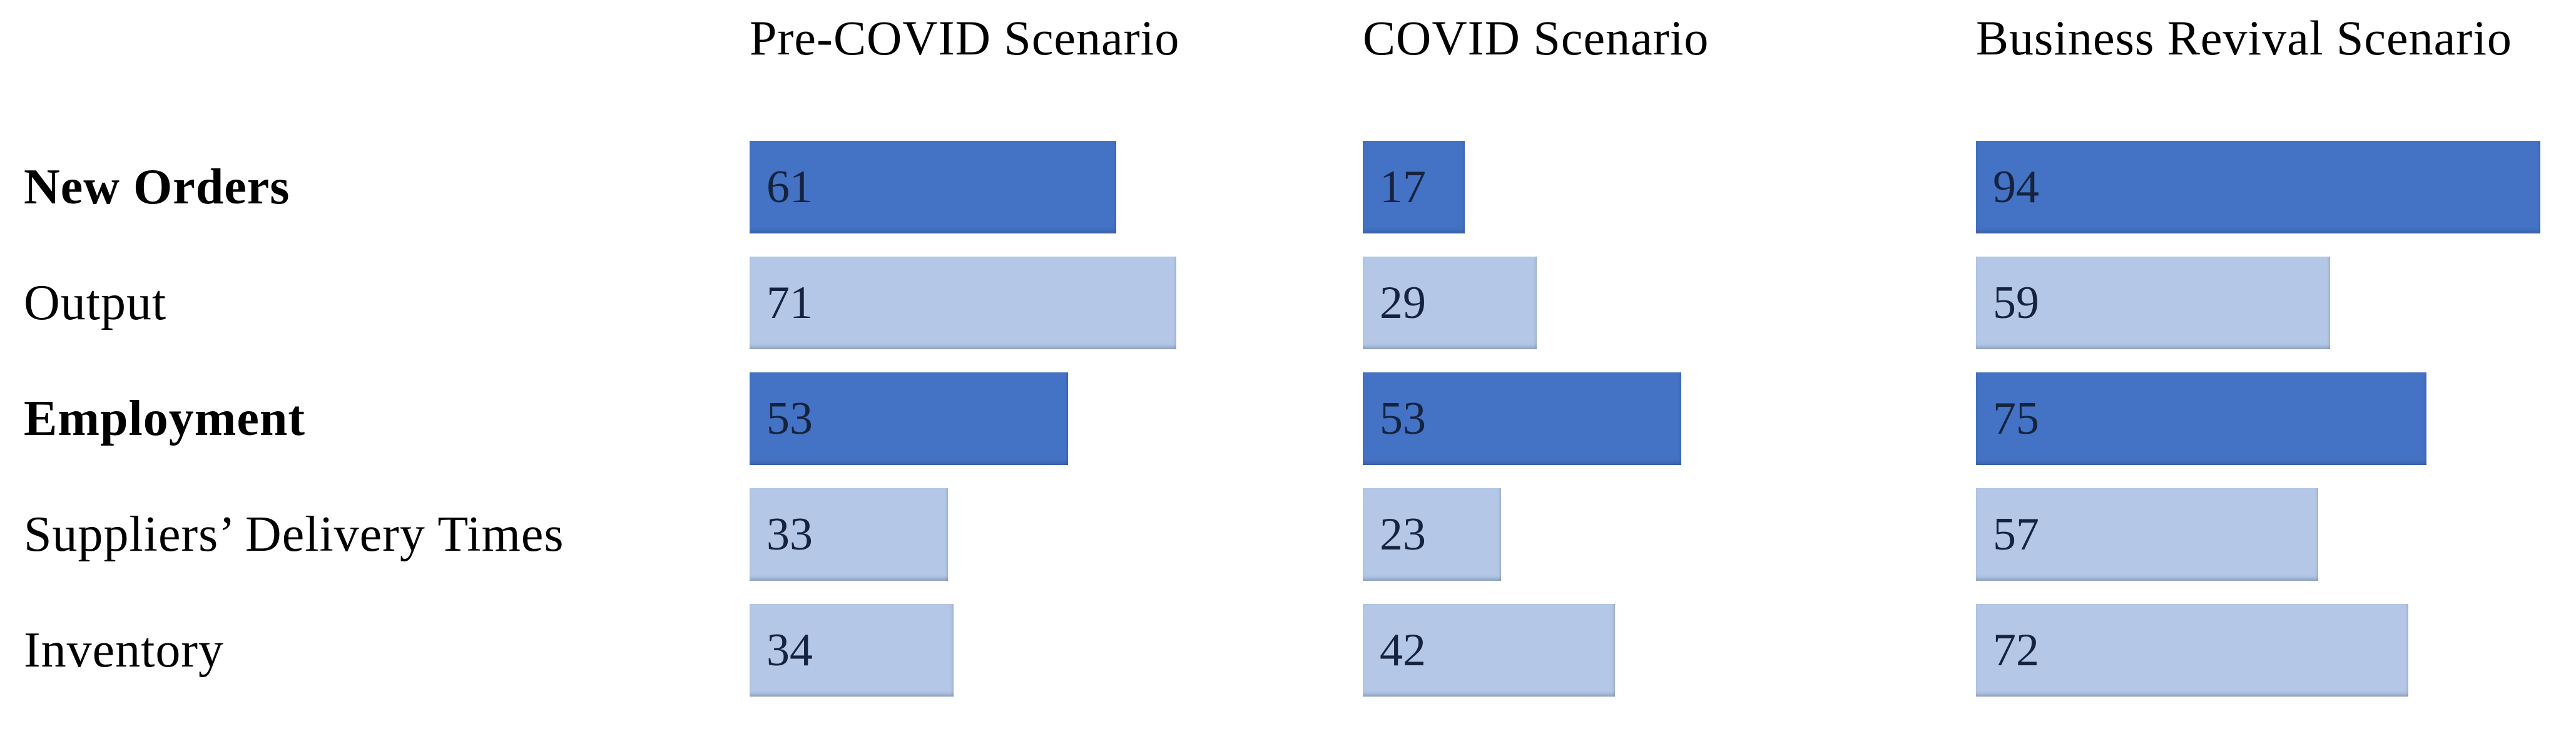  I want to click on row-label-inventory: Inventory, so click(125, 650).